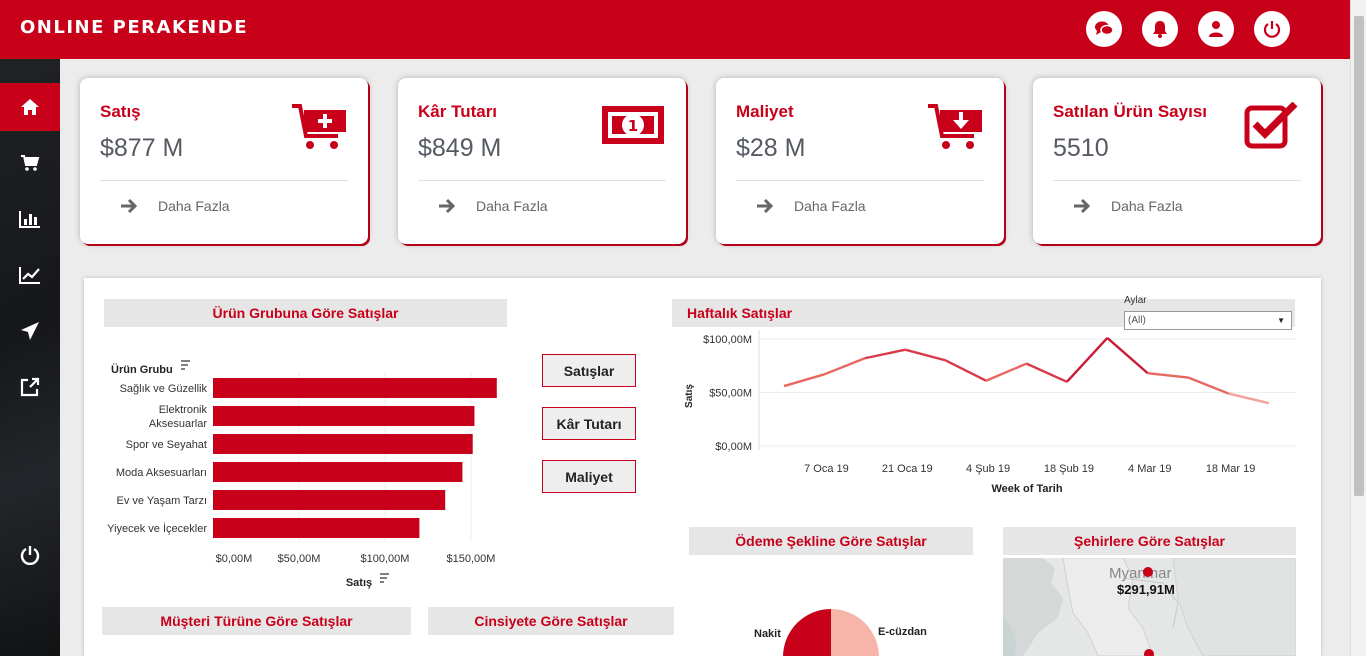  I want to click on sidebar-item-send, so click(30, 331).